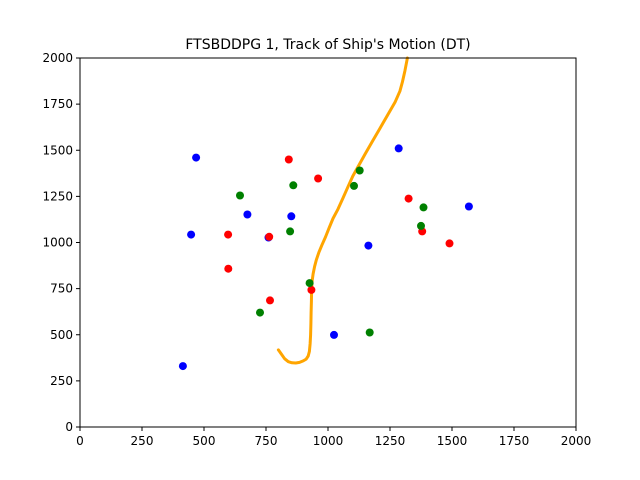 Image resolution: width=640 pixels, height=480 pixels. I want to click on x-axis: 0 250 500 750 1000 1250 1500 1750 2000, so click(333, 437).